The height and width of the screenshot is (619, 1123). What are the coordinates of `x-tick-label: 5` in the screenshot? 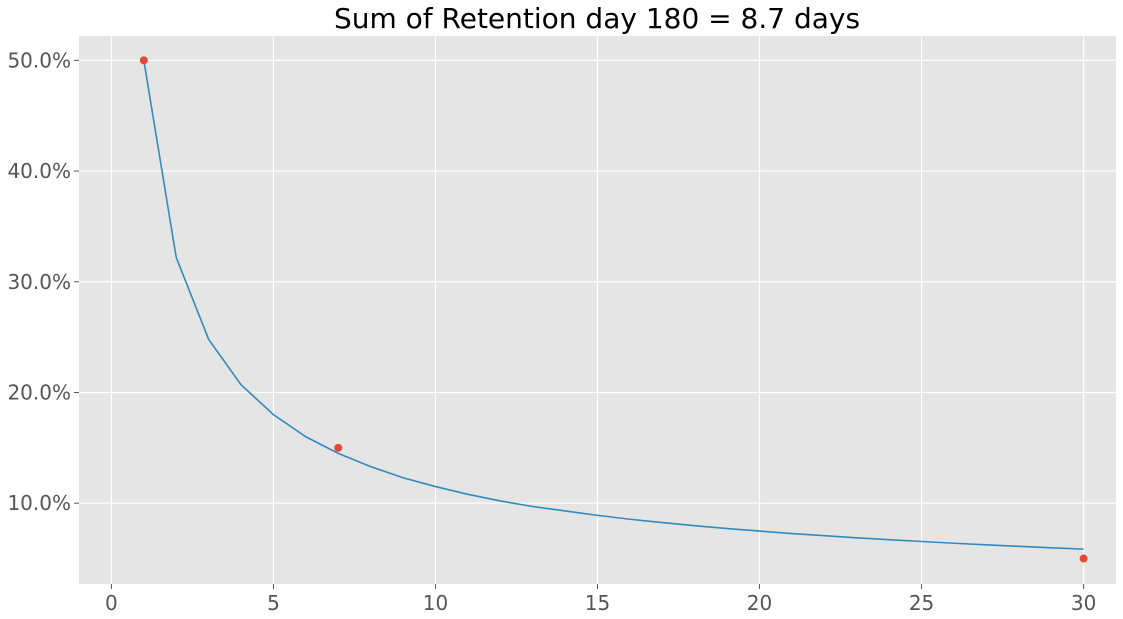 It's located at (273, 603).